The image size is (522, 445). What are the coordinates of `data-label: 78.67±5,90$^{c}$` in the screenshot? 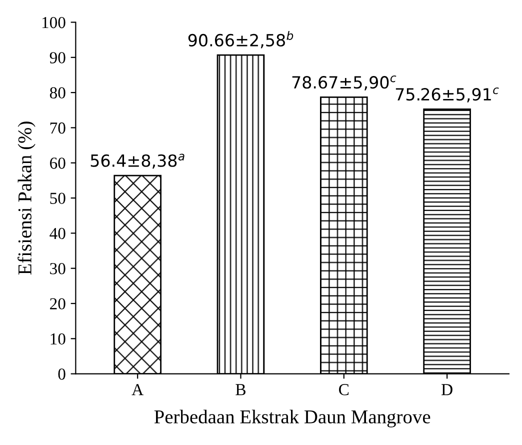 It's located at (344, 82).